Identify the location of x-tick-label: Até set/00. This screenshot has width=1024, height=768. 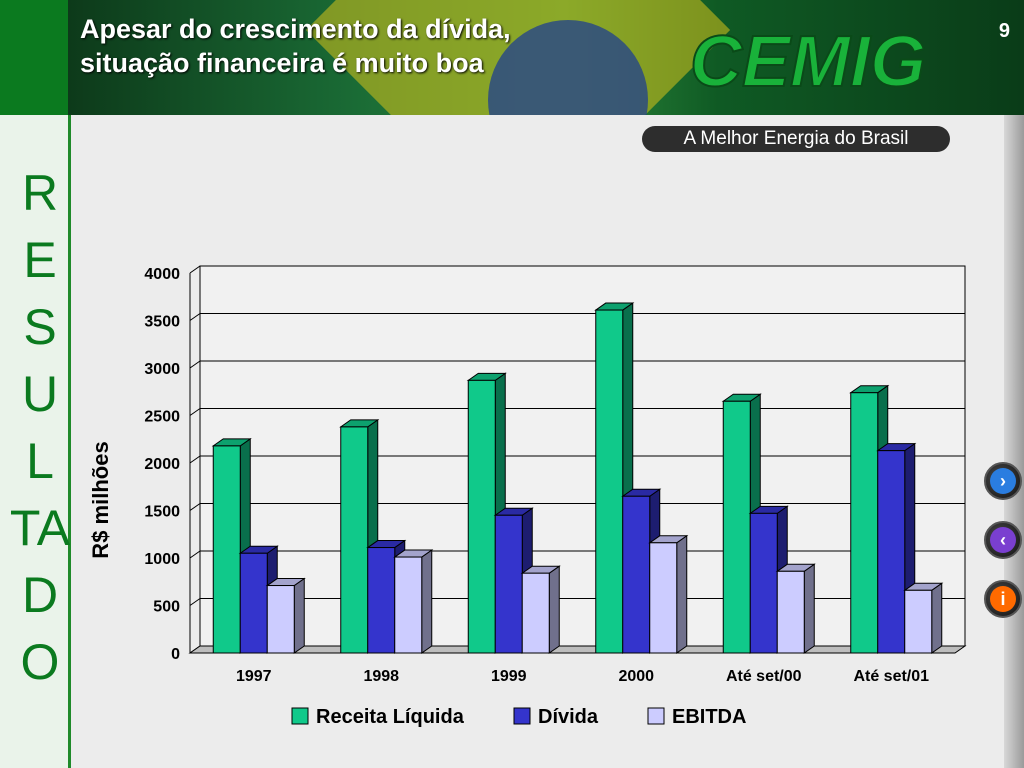
(764, 676).